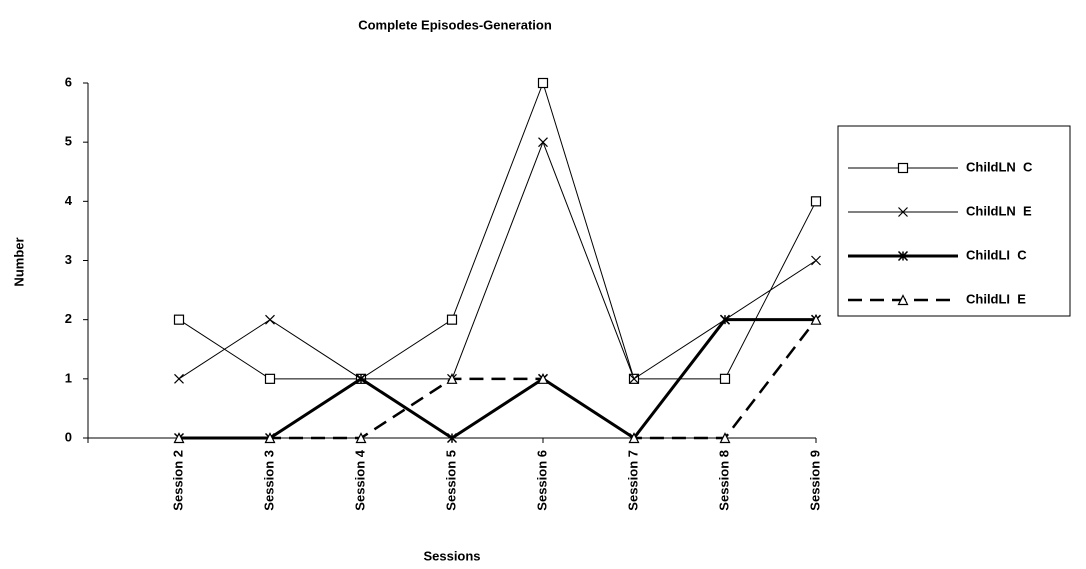 The image size is (1086, 569). I want to click on legend-box, so click(954, 221).